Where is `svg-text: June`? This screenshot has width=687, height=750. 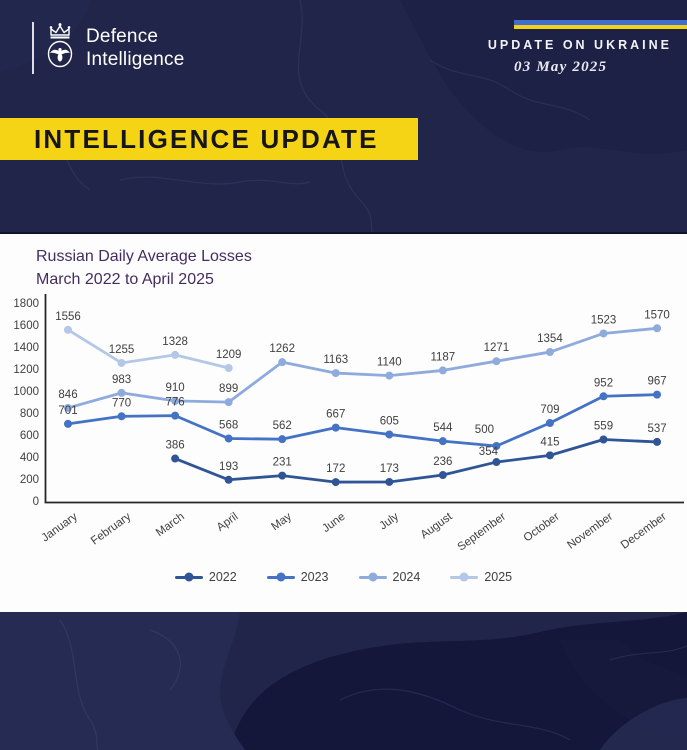 svg-text: June is located at coordinates (333, 523).